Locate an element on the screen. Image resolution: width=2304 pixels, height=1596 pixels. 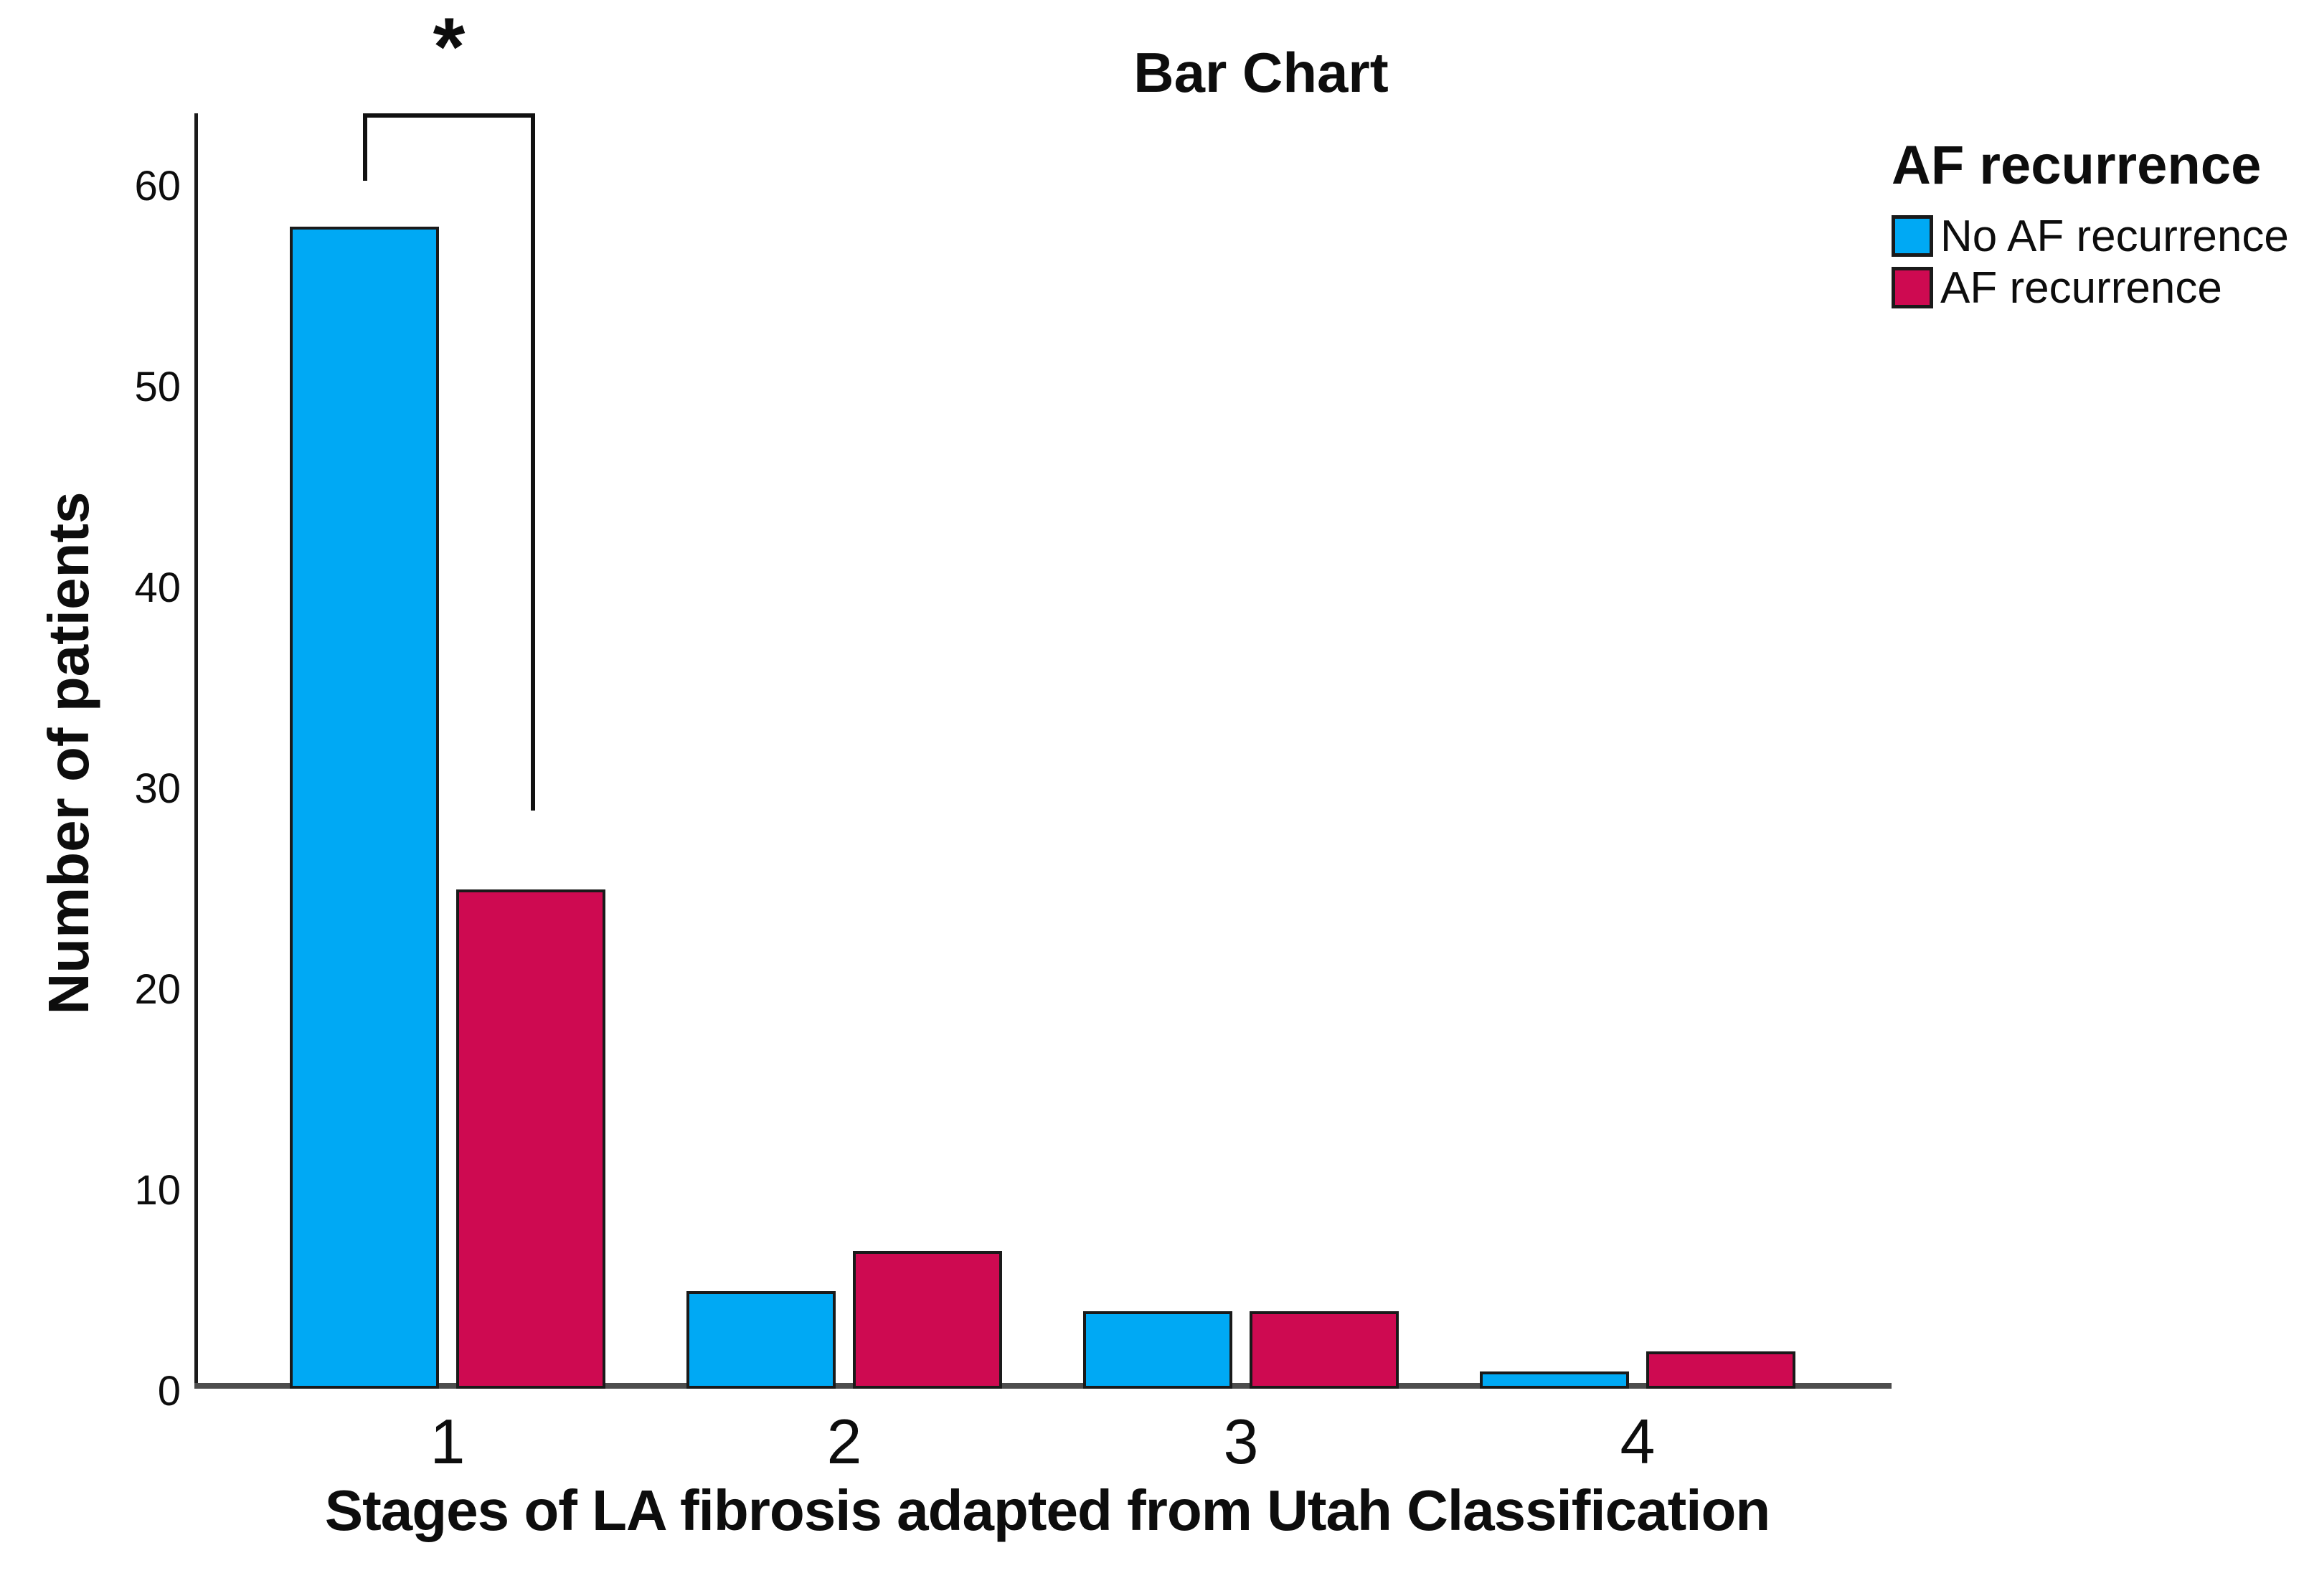
legend-item-no-af-recurrence: No AF recurrence is located at coordinates (2098, 236).